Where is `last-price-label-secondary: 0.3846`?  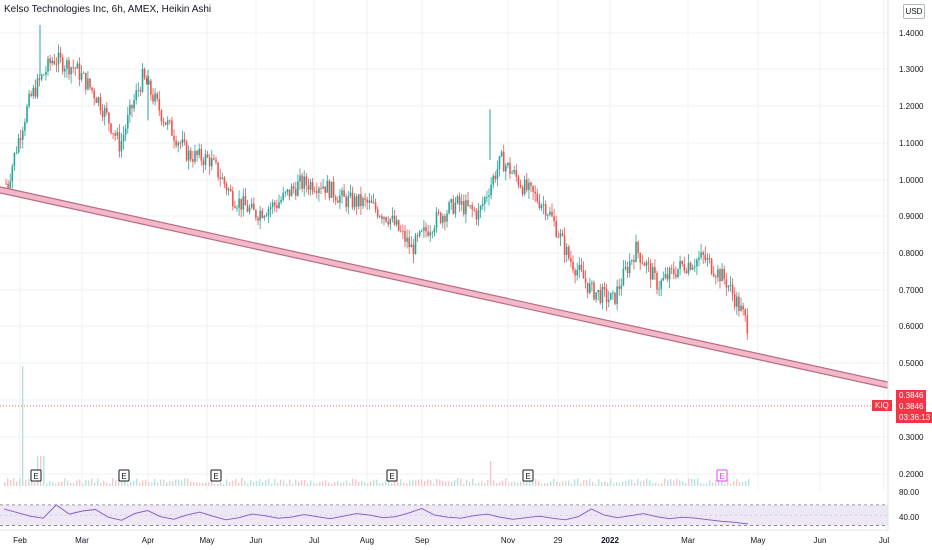
last-price-label-secondary: 0.3846 is located at coordinates (911, 406).